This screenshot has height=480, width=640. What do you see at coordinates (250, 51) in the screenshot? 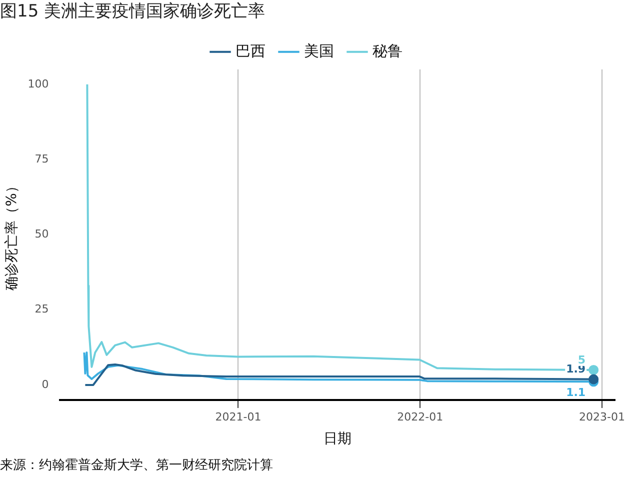
I see `legend-label: 巴西` at bounding box center [250, 51].